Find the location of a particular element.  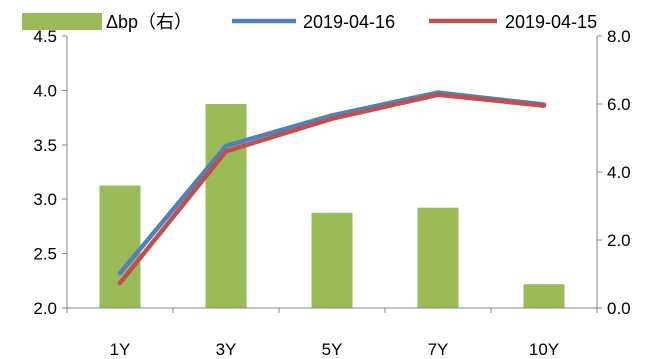

legend: Δbp（右） 2019-04-16 2019-04-15 is located at coordinates (309, 22).